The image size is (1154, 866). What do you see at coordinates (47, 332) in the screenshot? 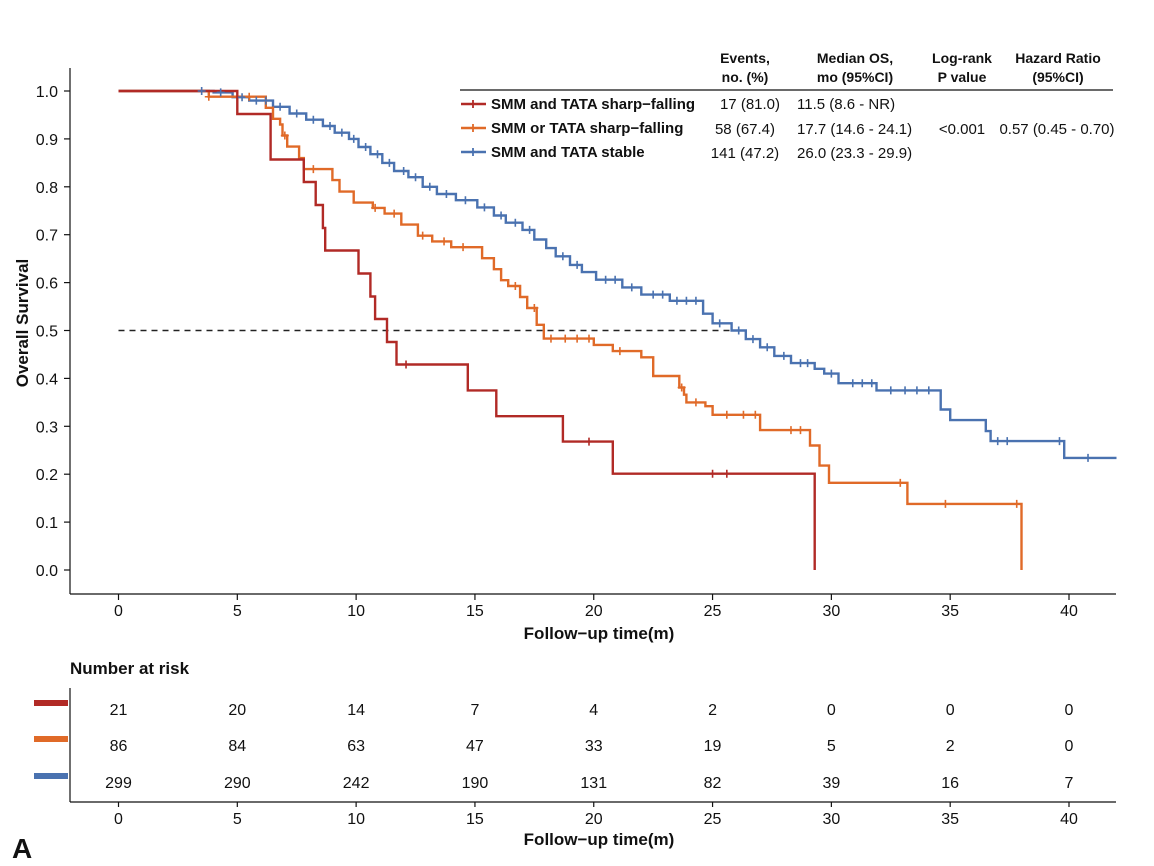
I see `y-tick-label: 0.5` at bounding box center [47, 332].